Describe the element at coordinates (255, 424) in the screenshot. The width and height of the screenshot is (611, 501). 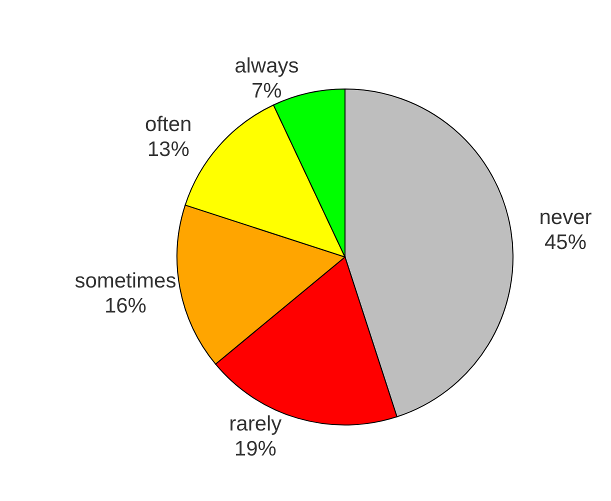
I see `slice-label: rarely` at that location.